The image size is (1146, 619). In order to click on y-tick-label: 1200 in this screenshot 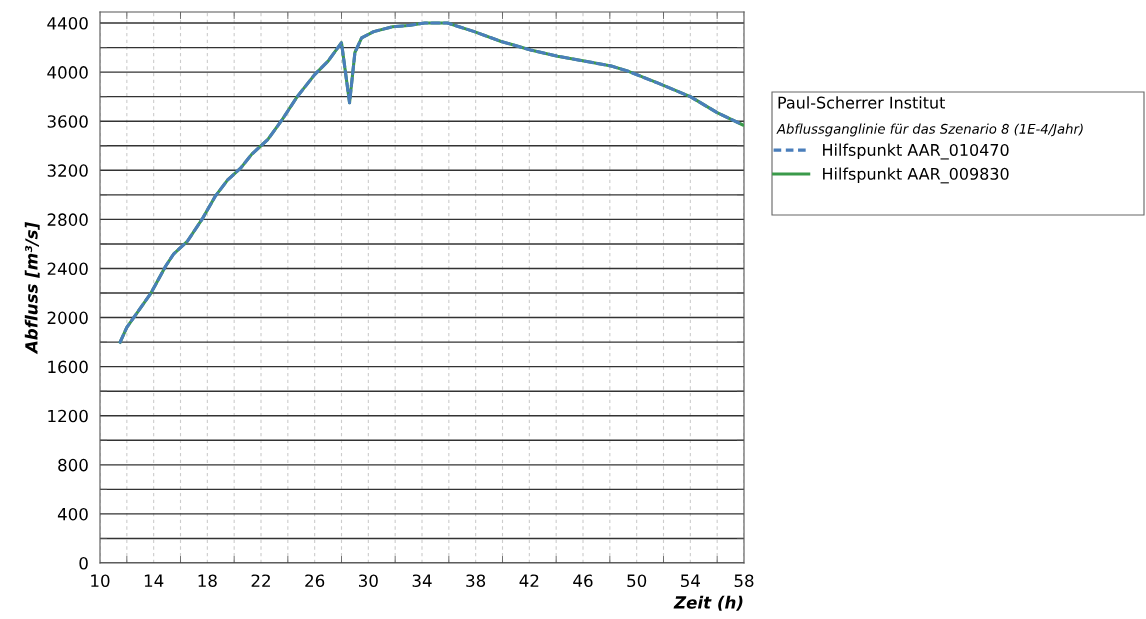, I will do `click(68, 416)`.